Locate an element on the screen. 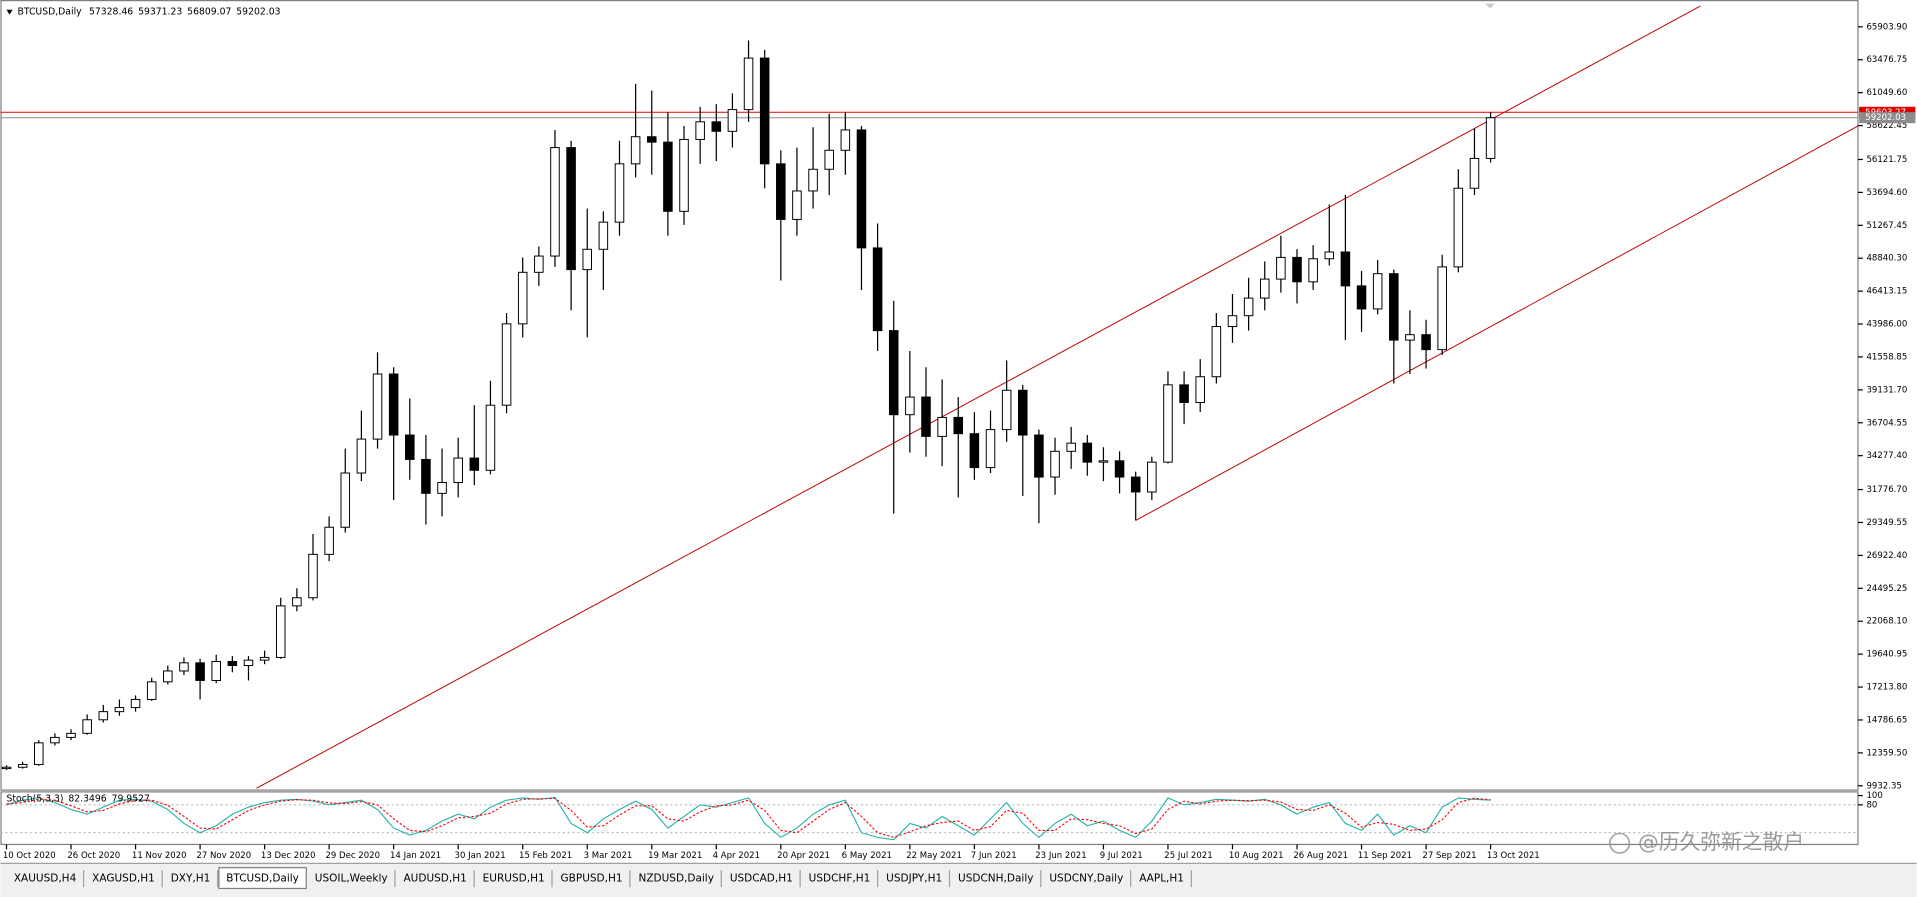  ohlc-value: 59202.03 is located at coordinates (258, 12).